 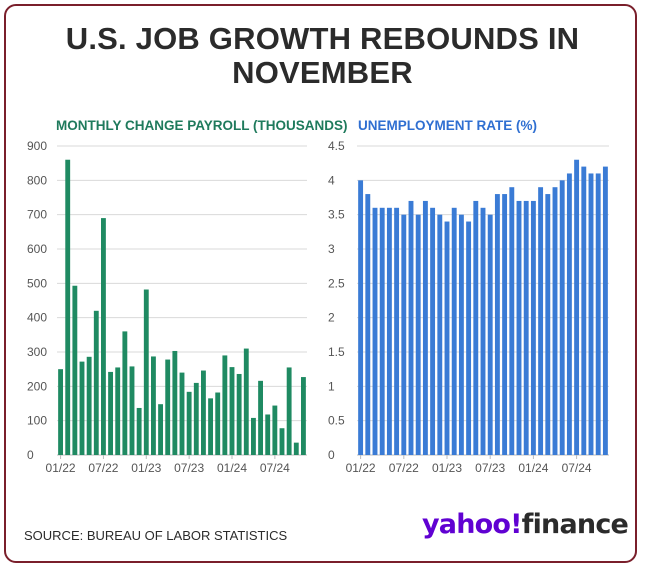 What do you see at coordinates (156, 535) in the screenshot?
I see `source-note: SOURCE: BUREAU OF LABOR STATISTICS` at bounding box center [156, 535].